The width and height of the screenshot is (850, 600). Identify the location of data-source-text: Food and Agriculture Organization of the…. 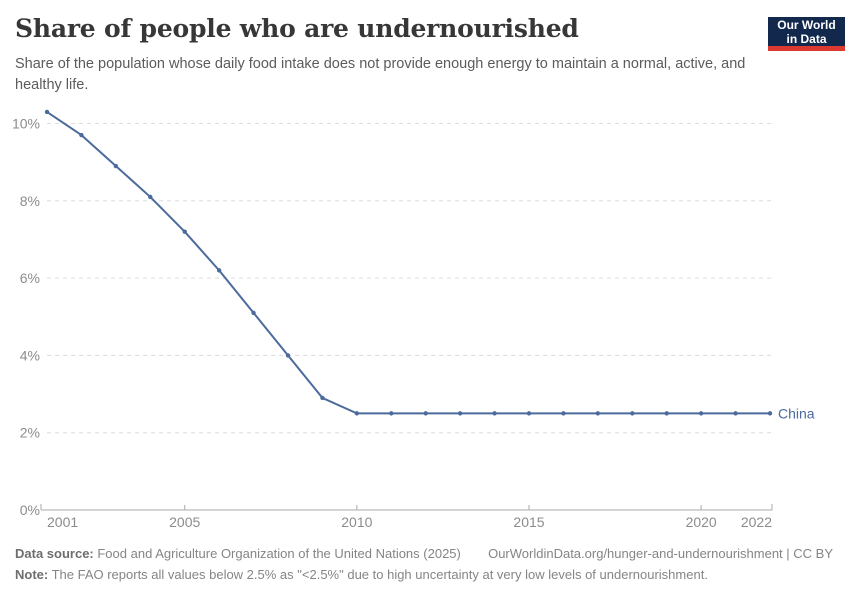
(277, 553).